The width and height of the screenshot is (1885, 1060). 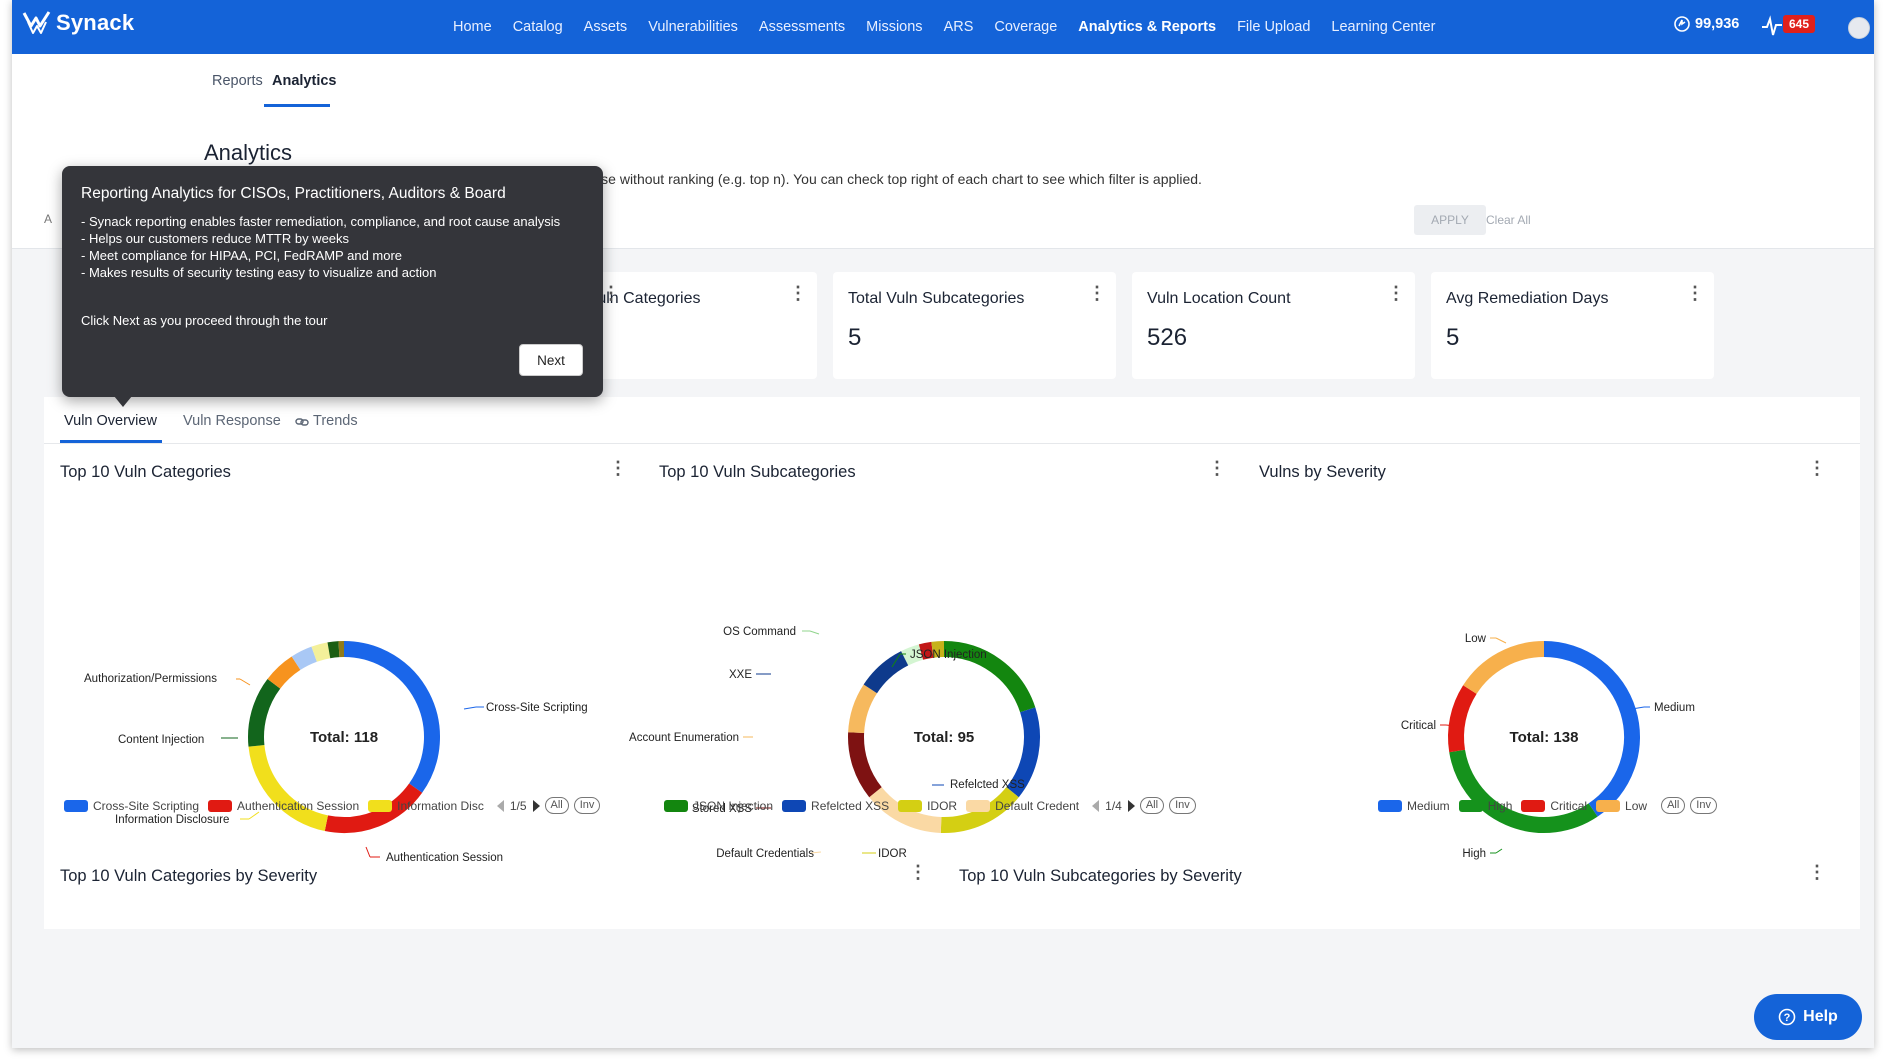 I want to click on legend-item: High, so click(x=1485, y=806).